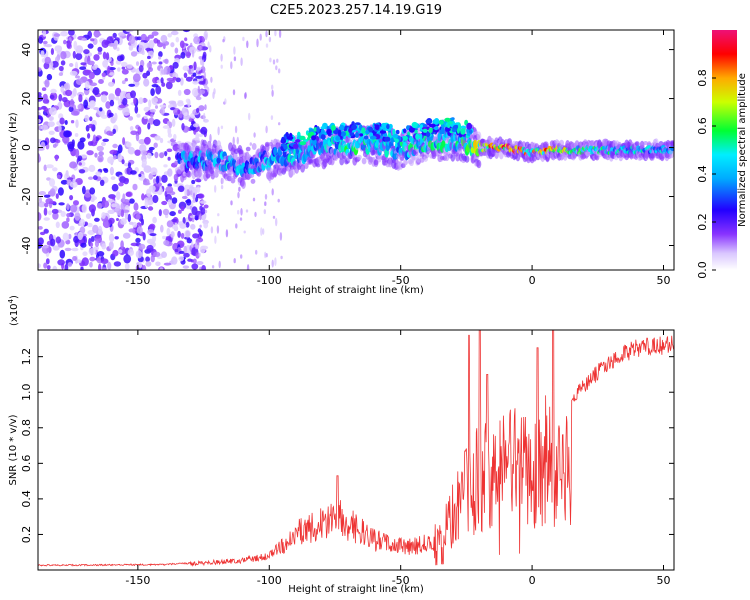 This screenshot has width=750, height=600. What do you see at coordinates (26, 499) in the screenshot?
I see `y-tick-label: 0.4` at bounding box center [26, 499].